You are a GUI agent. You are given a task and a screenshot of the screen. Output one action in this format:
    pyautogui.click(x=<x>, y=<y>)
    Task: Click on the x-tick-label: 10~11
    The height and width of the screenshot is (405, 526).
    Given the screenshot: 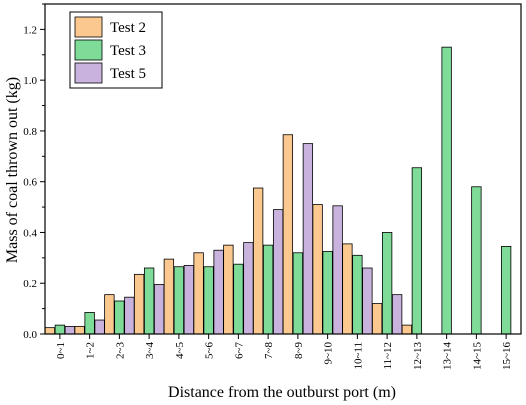 What is the action you would take?
    pyautogui.click(x=358, y=356)
    